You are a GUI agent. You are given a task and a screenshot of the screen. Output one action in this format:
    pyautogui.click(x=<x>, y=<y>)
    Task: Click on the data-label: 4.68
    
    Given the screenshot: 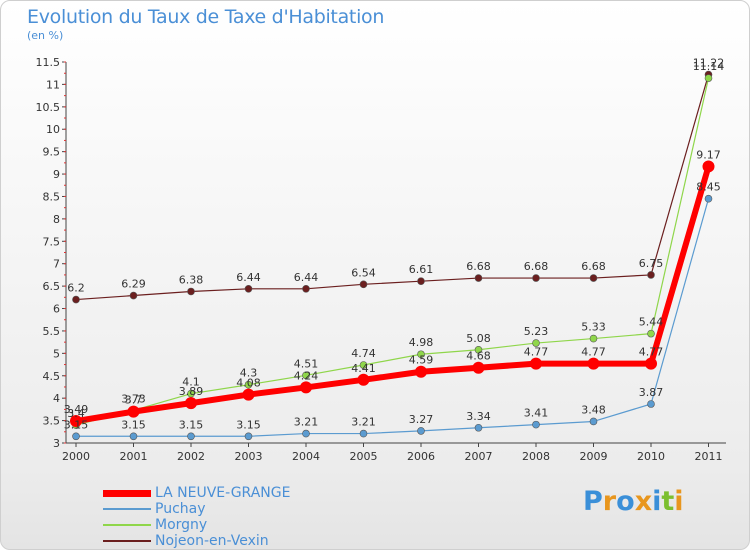 What is the action you would take?
    pyautogui.click(x=478, y=356)
    